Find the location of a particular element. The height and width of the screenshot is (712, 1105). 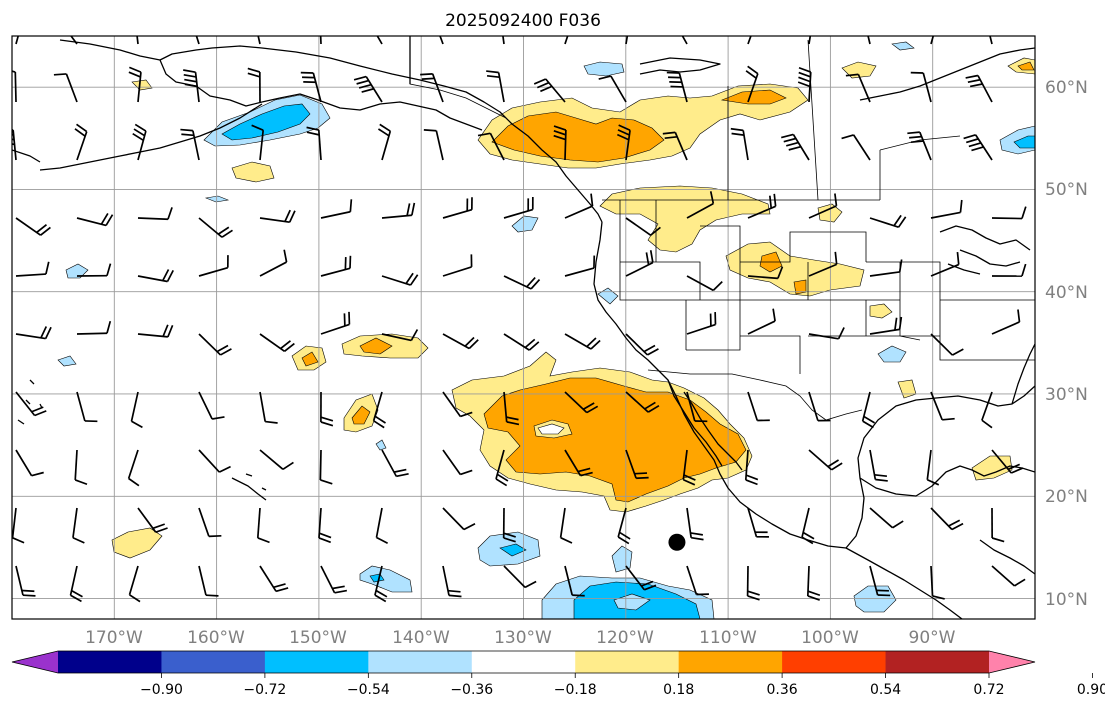

contour-negative-misc-2-core is located at coordinates (1024, 142).